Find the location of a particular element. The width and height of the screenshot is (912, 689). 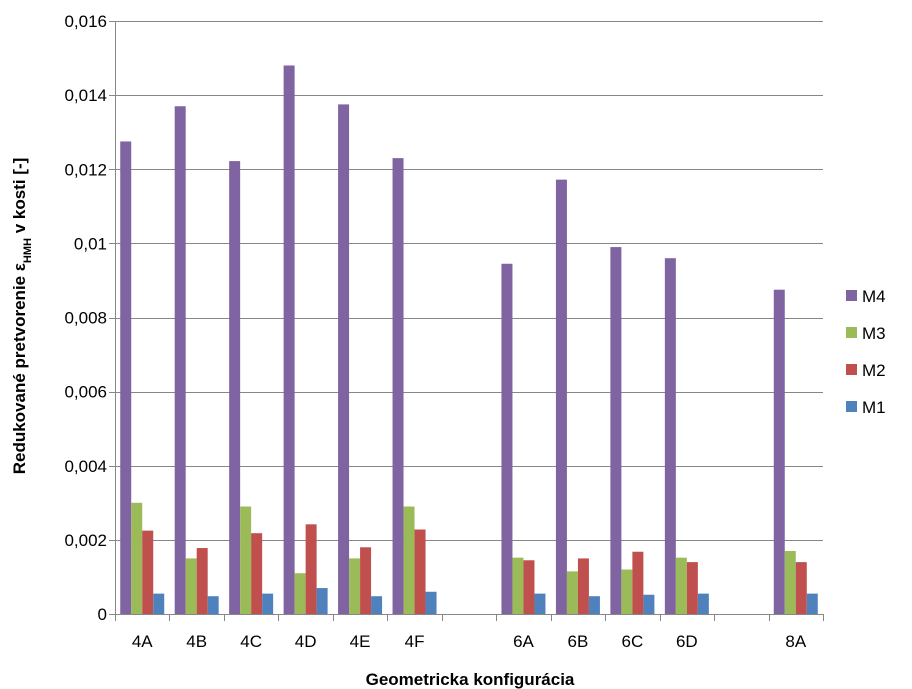

x-tick-label: 6D is located at coordinates (687, 641).